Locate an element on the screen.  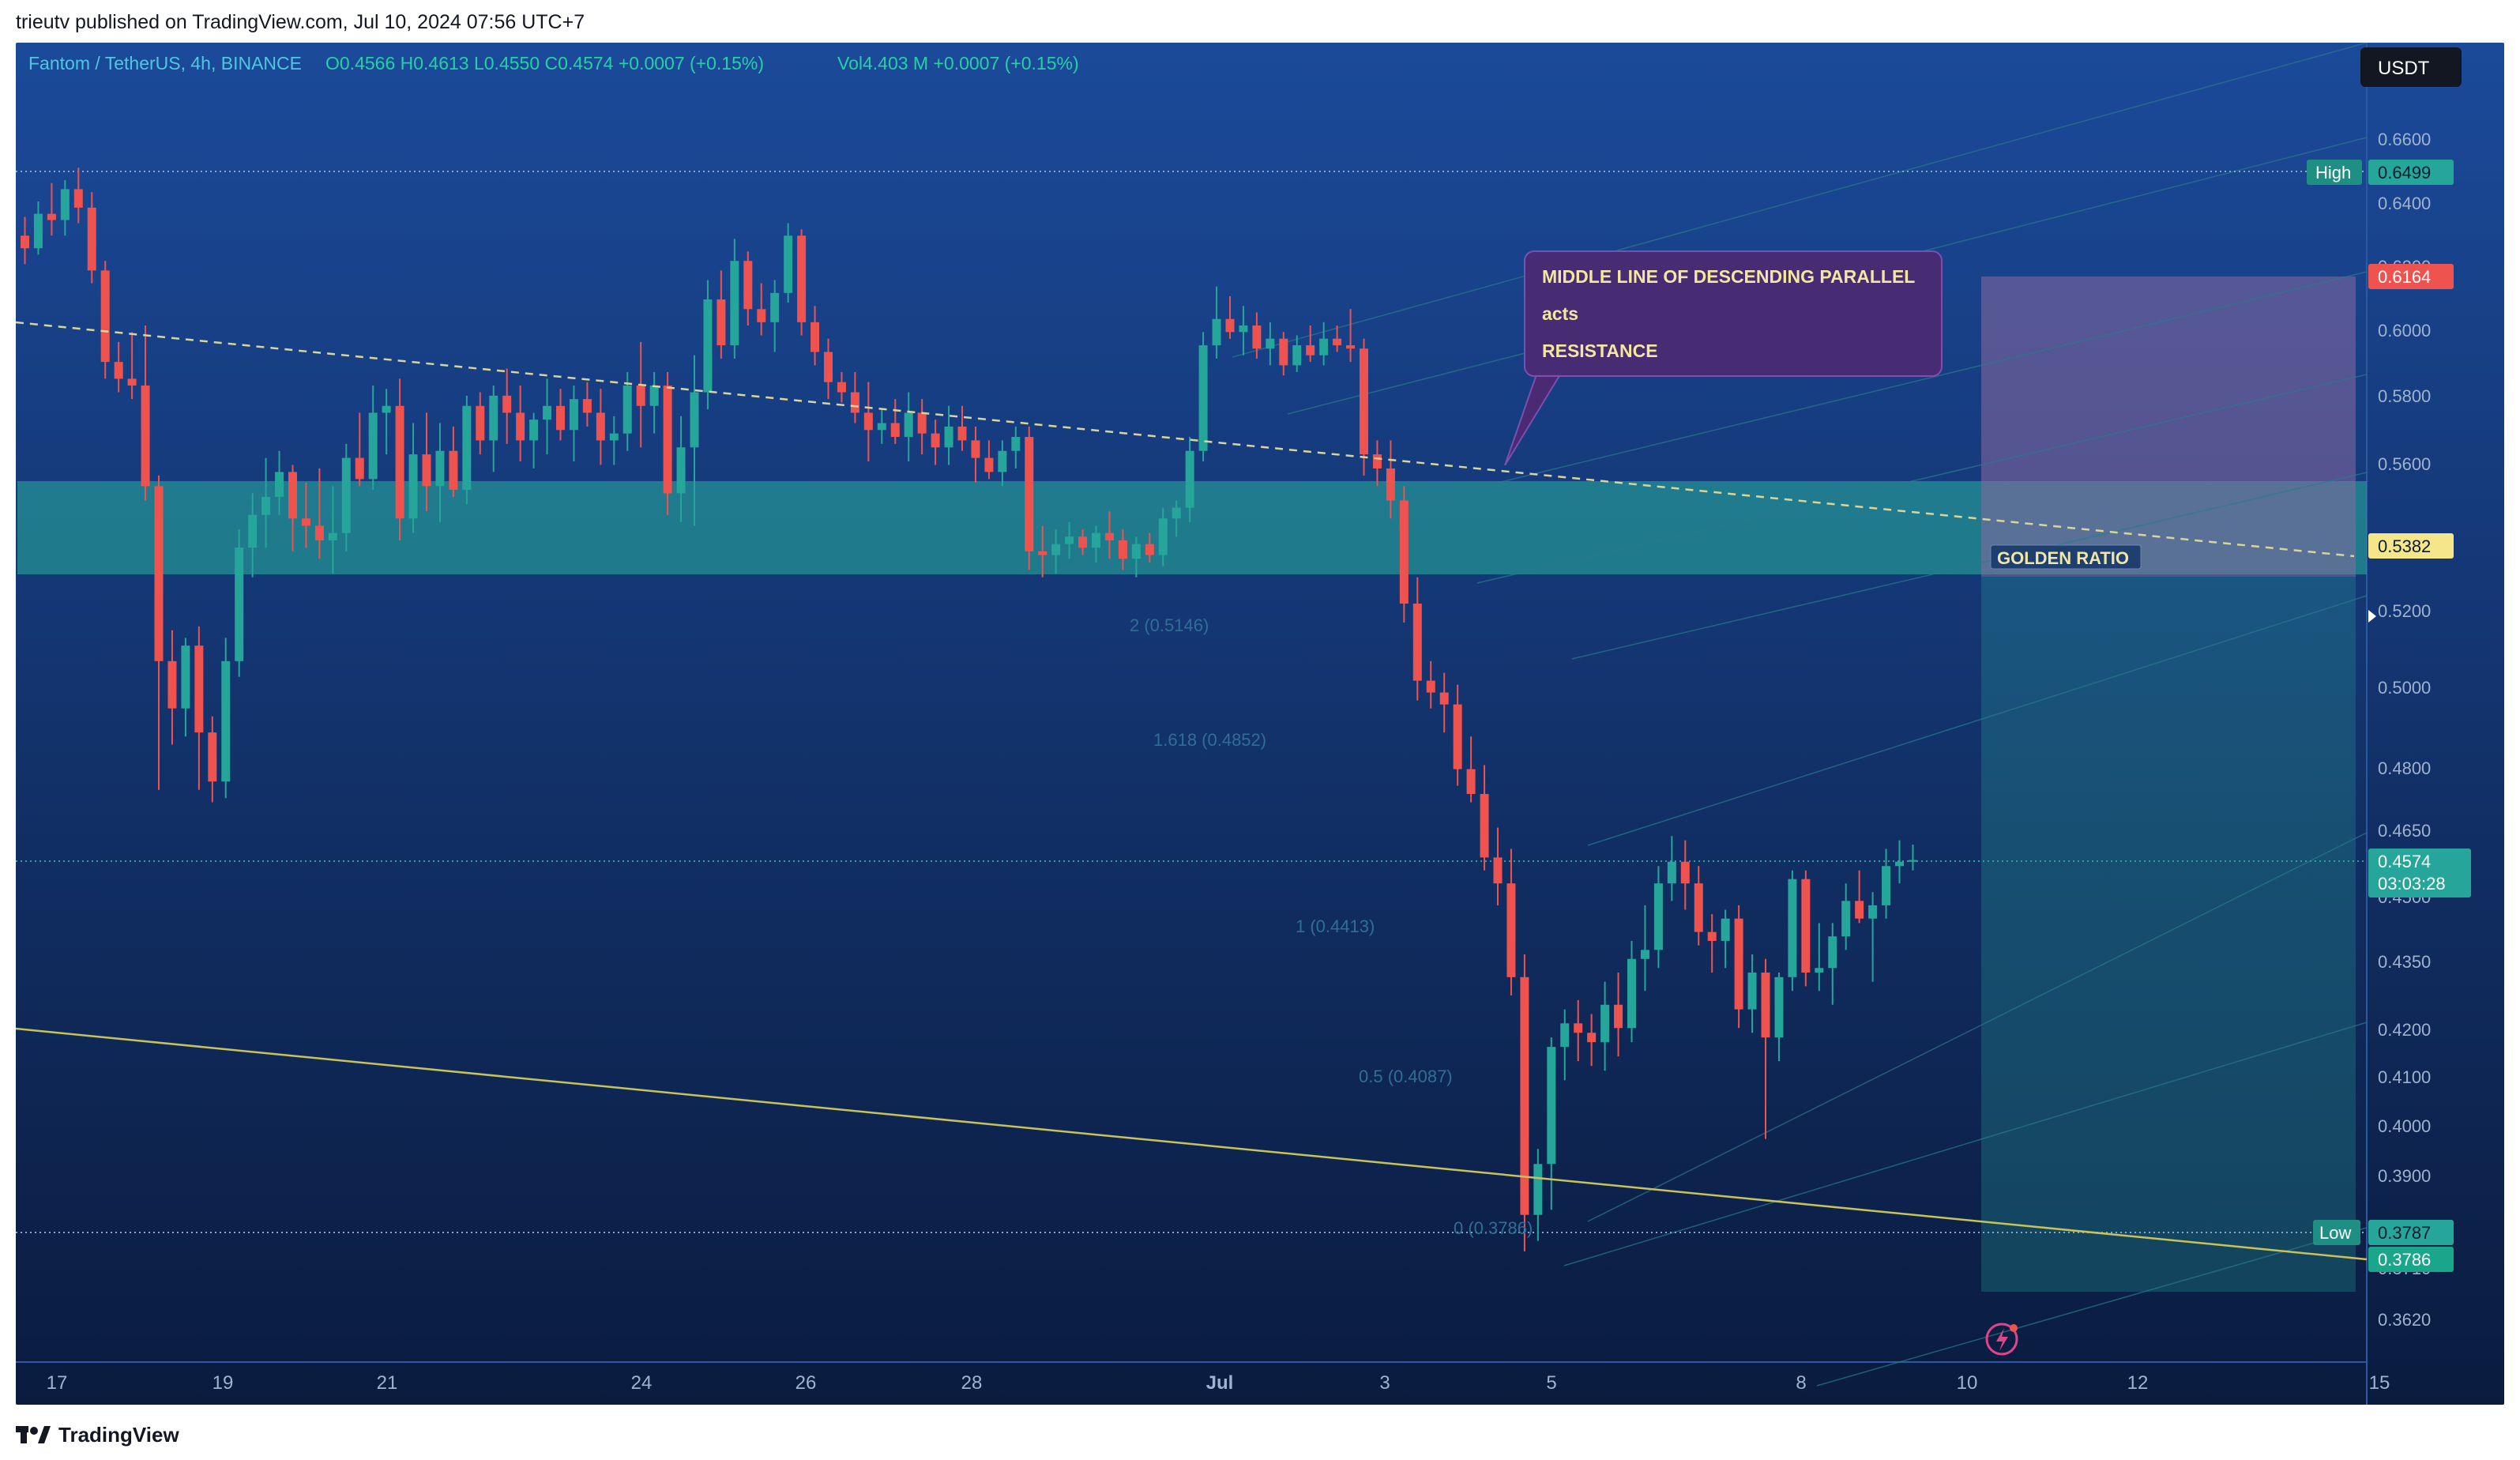
volume-value: Vol4.403 M +0.0007 (+0.15%) is located at coordinates (958, 63).